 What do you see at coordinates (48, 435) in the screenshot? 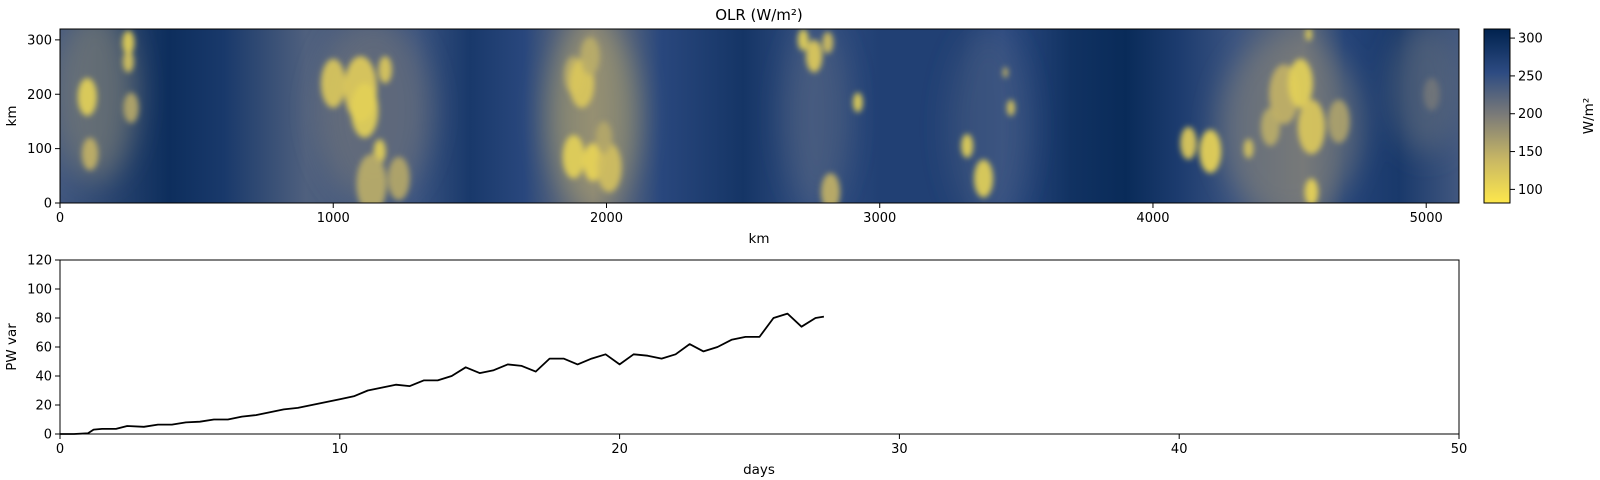
I see `line-y-tick-label: 0` at bounding box center [48, 435].